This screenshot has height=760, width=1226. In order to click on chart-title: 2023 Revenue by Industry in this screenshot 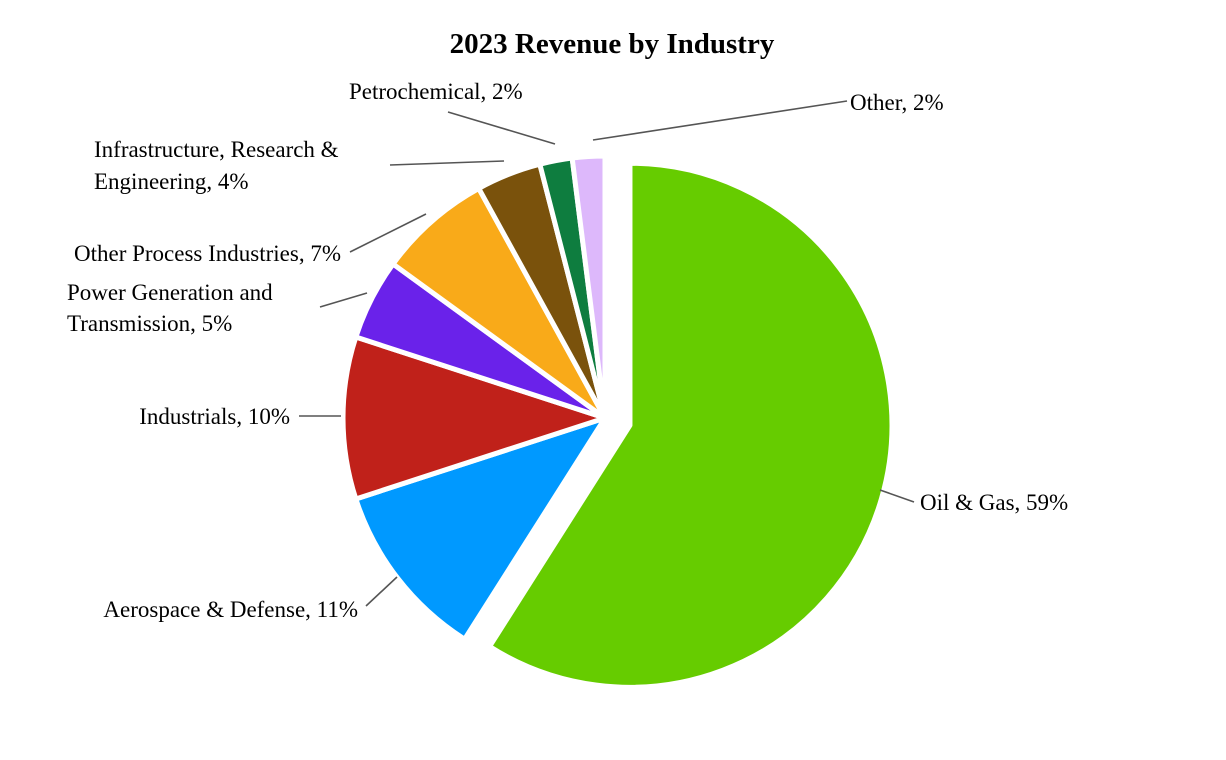, I will do `click(612, 44)`.